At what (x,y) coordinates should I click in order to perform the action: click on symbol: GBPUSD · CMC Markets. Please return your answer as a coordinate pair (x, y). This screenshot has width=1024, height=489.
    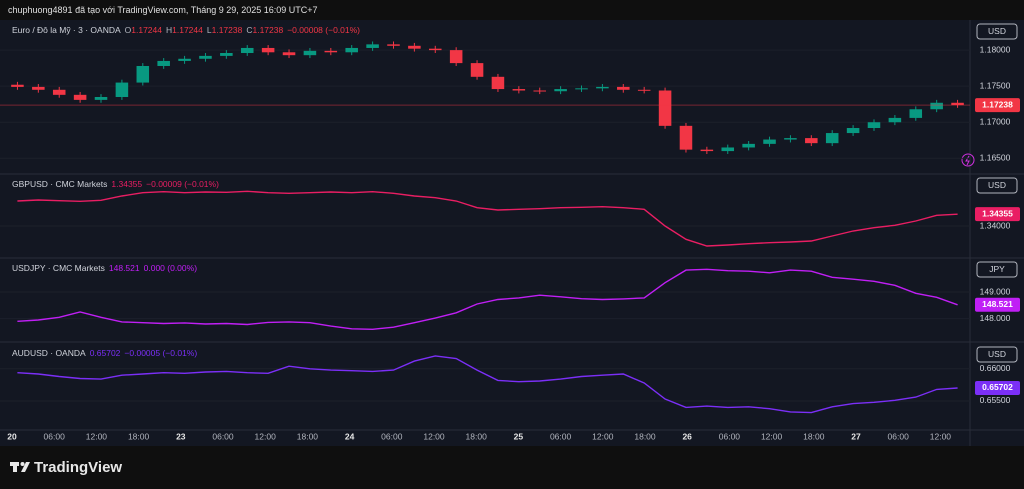
    Looking at the image, I should click on (60, 184).